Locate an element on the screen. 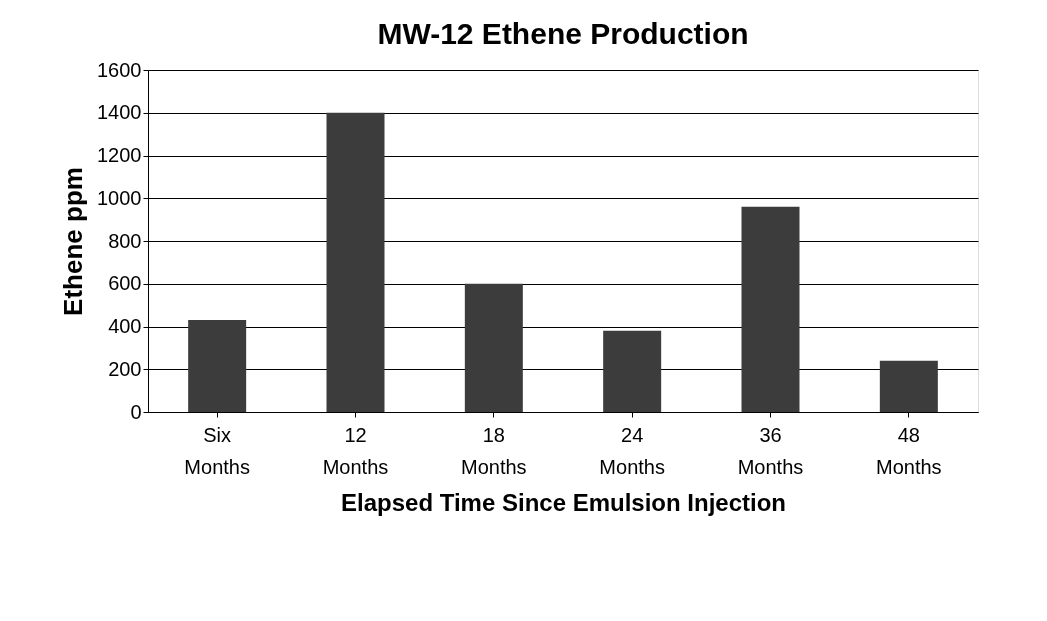 The image size is (1047, 621). y-tick-label: 800 is located at coordinates (125, 240).